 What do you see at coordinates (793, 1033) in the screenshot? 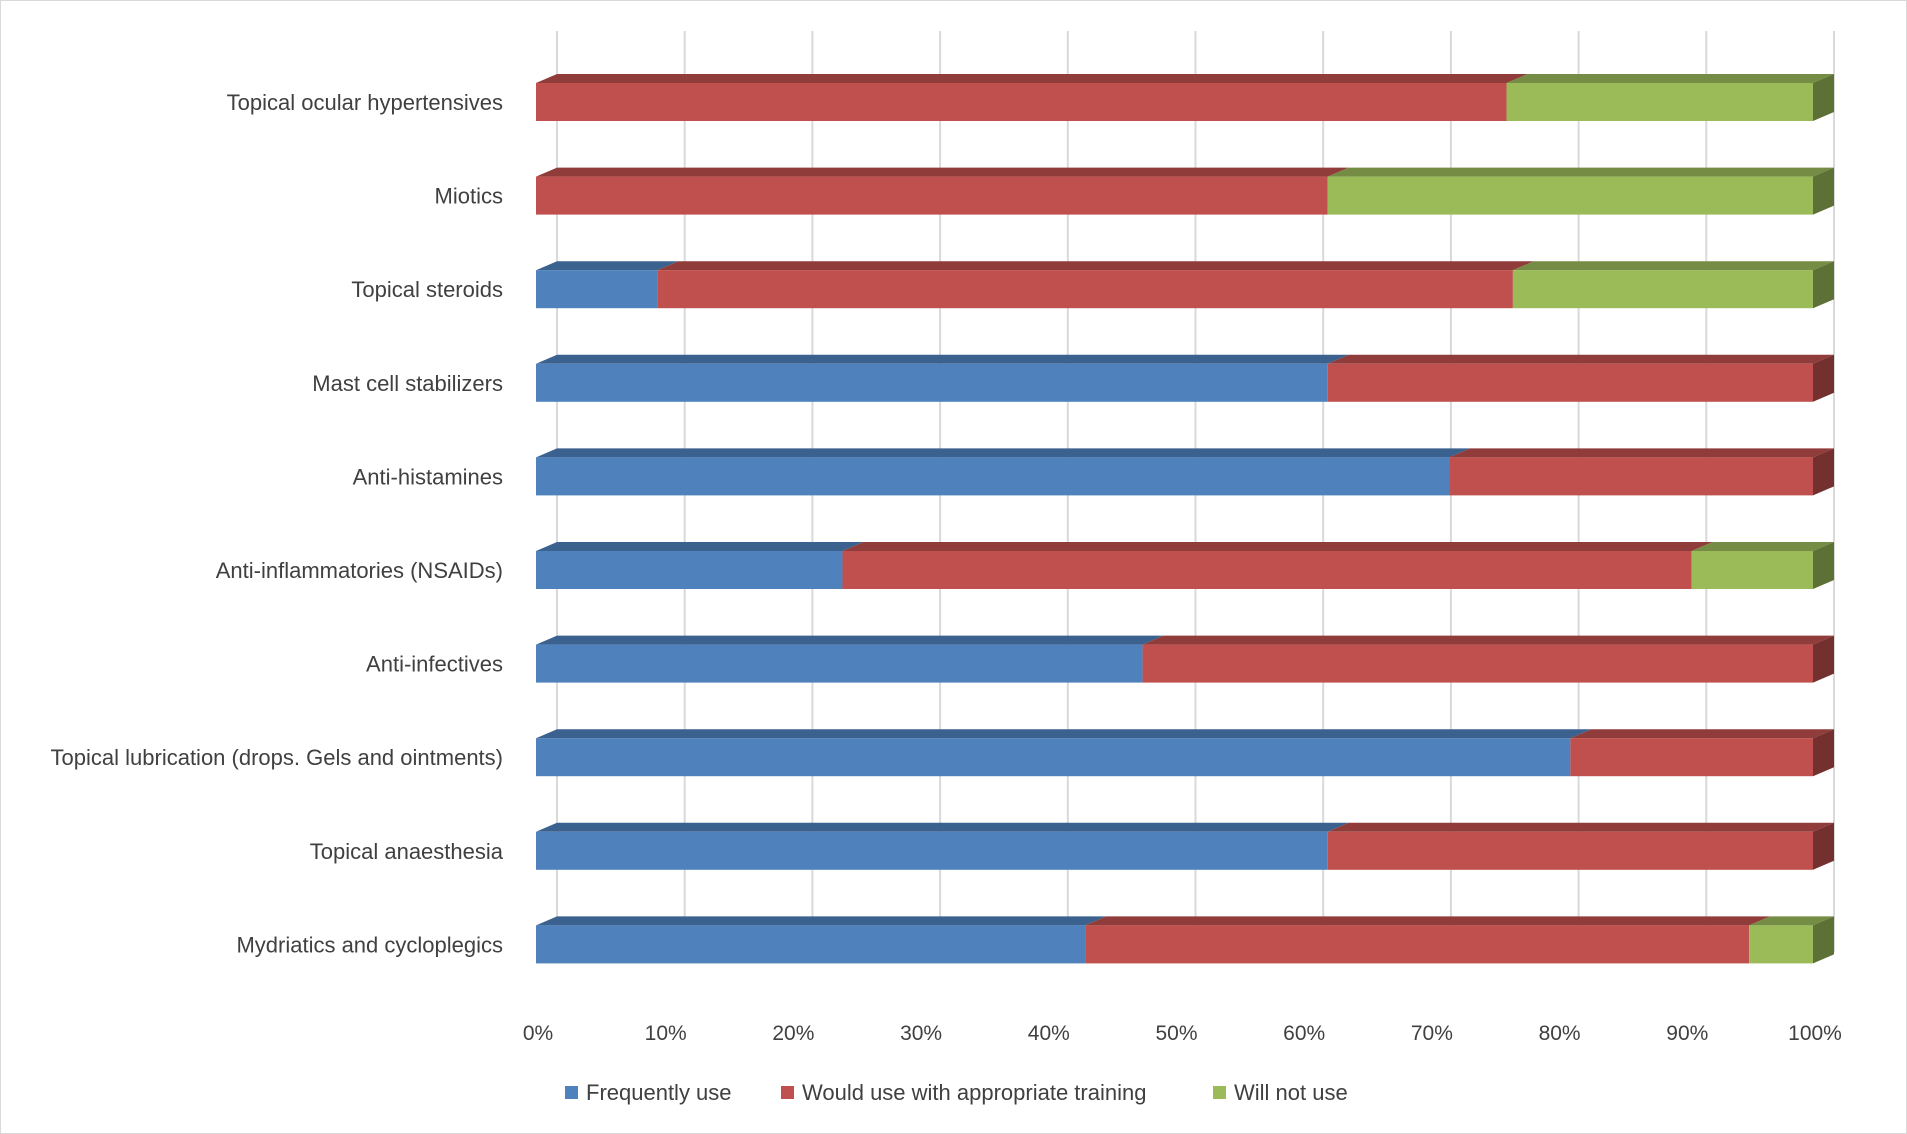
I see `x-tick-label: 20%` at bounding box center [793, 1033].